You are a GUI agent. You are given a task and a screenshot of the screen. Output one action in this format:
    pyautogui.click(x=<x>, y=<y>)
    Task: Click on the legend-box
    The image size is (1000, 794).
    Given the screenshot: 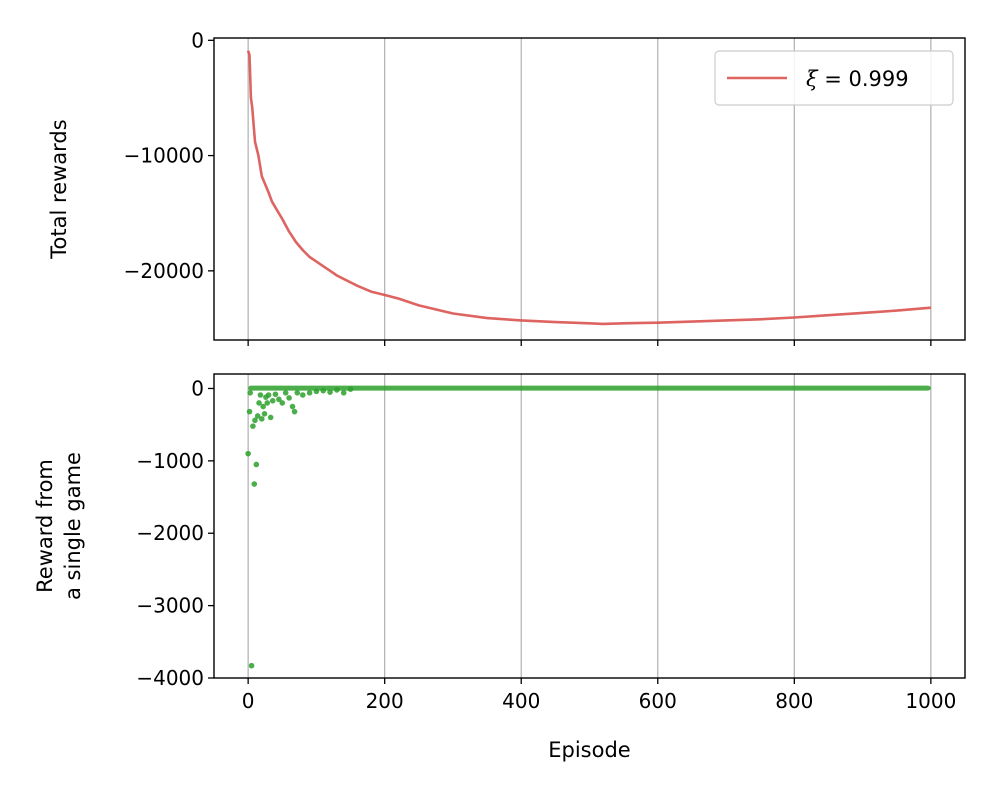 What is the action you would take?
    pyautogui.click(x=834, y=78)
    